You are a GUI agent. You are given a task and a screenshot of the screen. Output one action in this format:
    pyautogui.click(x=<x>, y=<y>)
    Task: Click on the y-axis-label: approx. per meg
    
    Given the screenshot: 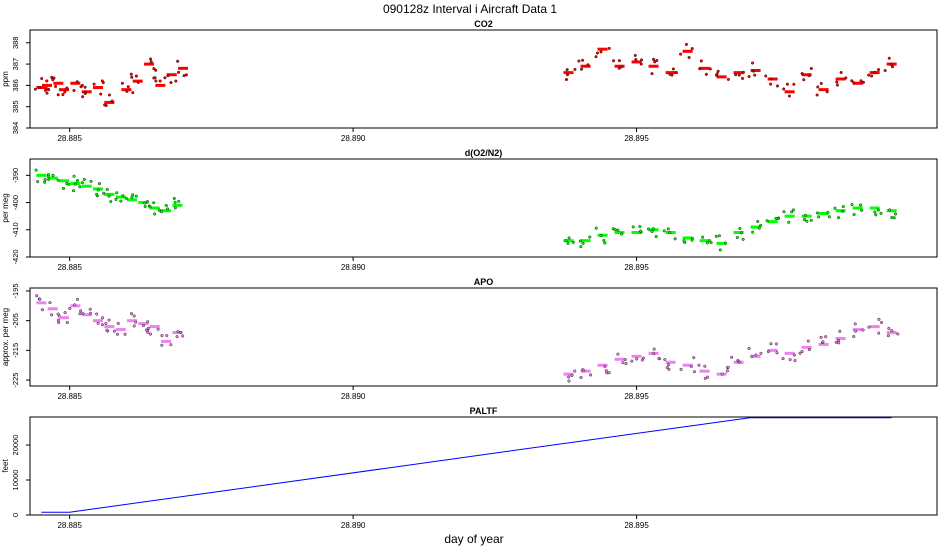 What is the action you would take?
    pyautogui.click(x=5, y=337)
    